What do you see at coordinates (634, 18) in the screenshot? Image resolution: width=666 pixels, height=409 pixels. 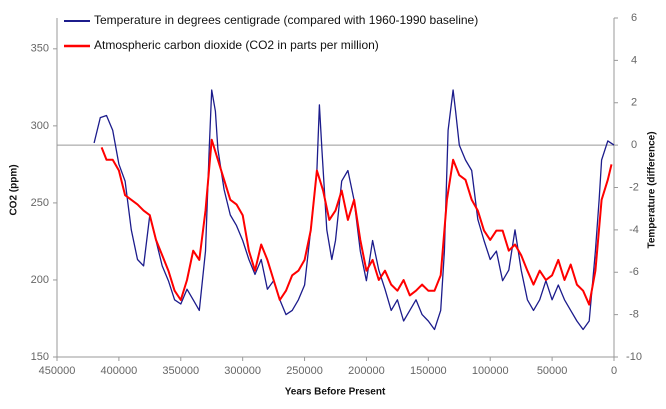 I see `y2-tick-label: 6` at bounding box center [634, 18].